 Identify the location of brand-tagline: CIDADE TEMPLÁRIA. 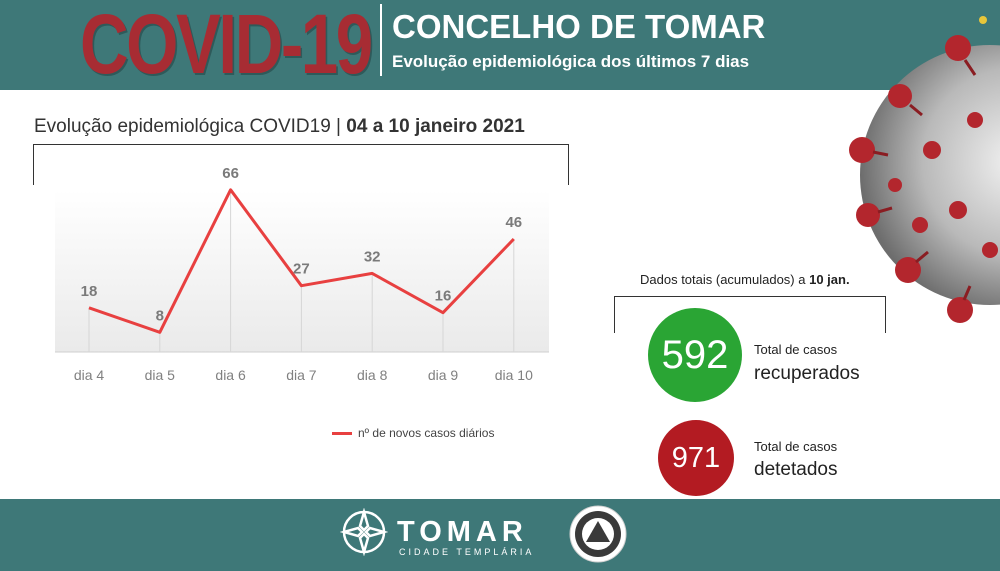
(467, 552).